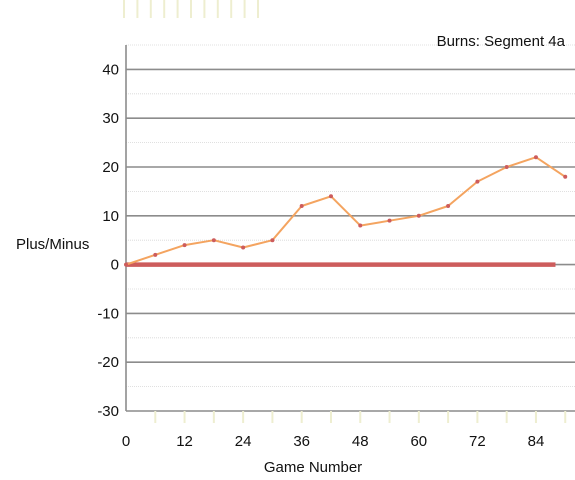  Describe the element at coordinates (333, 441) in the screenshot. I see `x-axis-tick-labels: 0 12 24 36 48 60 72 84` at that location.